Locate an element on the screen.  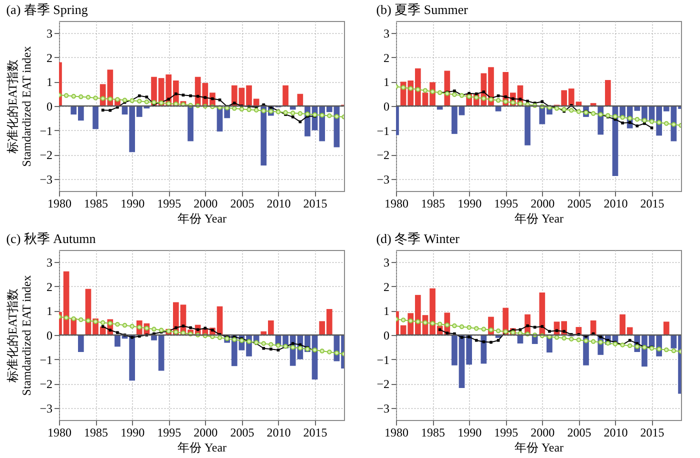
x-tick-label: 1990 is located at coordinates (470, 433).